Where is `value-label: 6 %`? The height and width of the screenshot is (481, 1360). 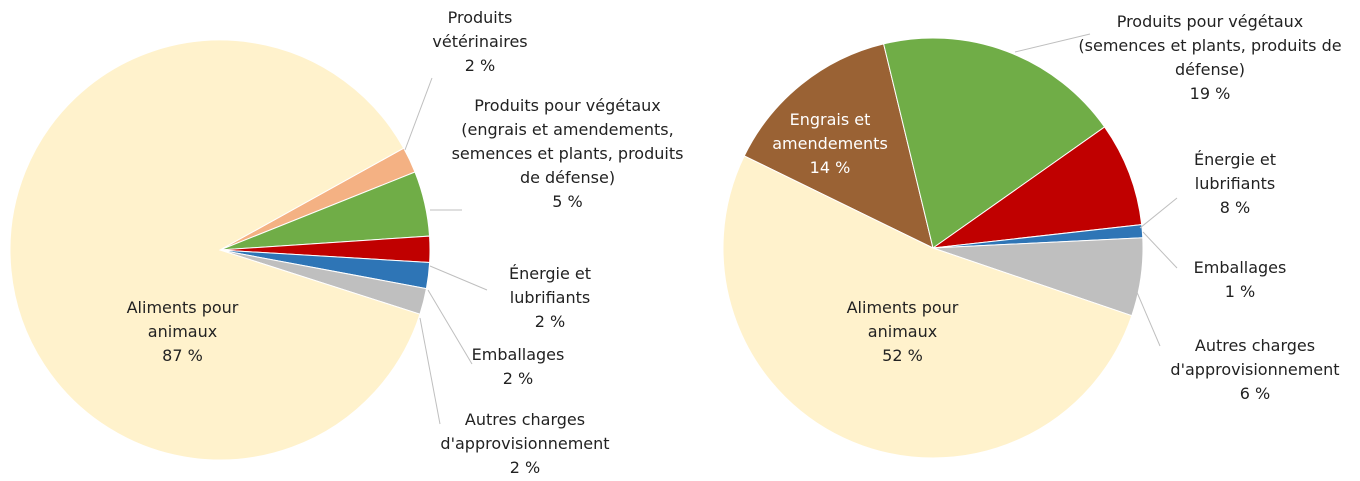 value-label: 6 % is located at coordinates (1255, 393).